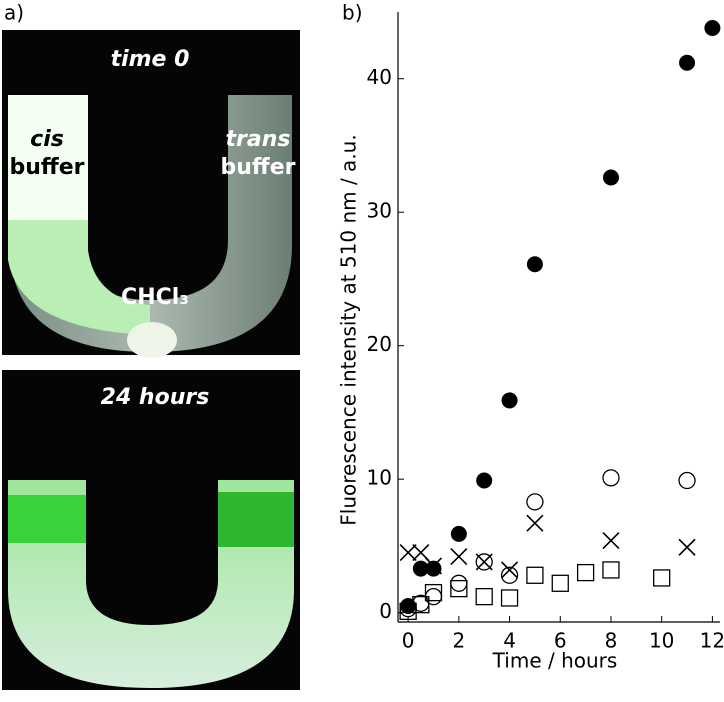 The image size is (724, 702). I want to click on x-tick-label: 12, so click(712, 641).